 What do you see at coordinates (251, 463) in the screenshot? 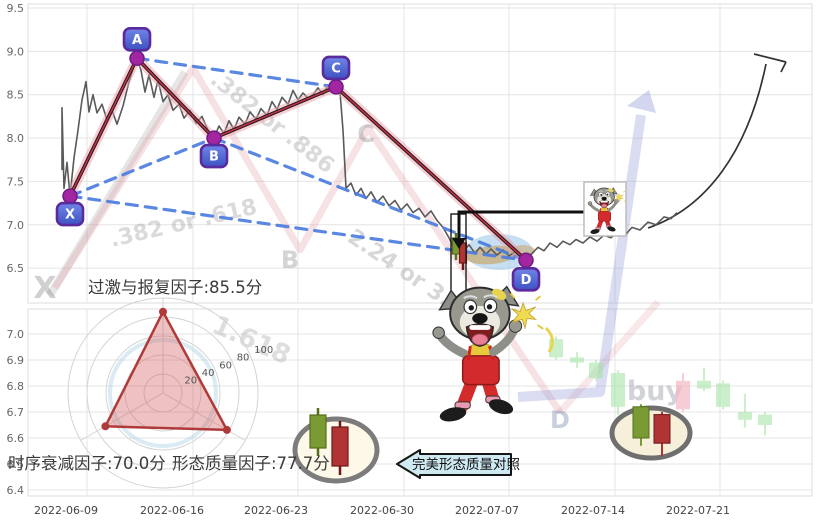
I see `factor-pattern-quality-label: 形态质量因子:77.7分` at bounding box center [251, 463].